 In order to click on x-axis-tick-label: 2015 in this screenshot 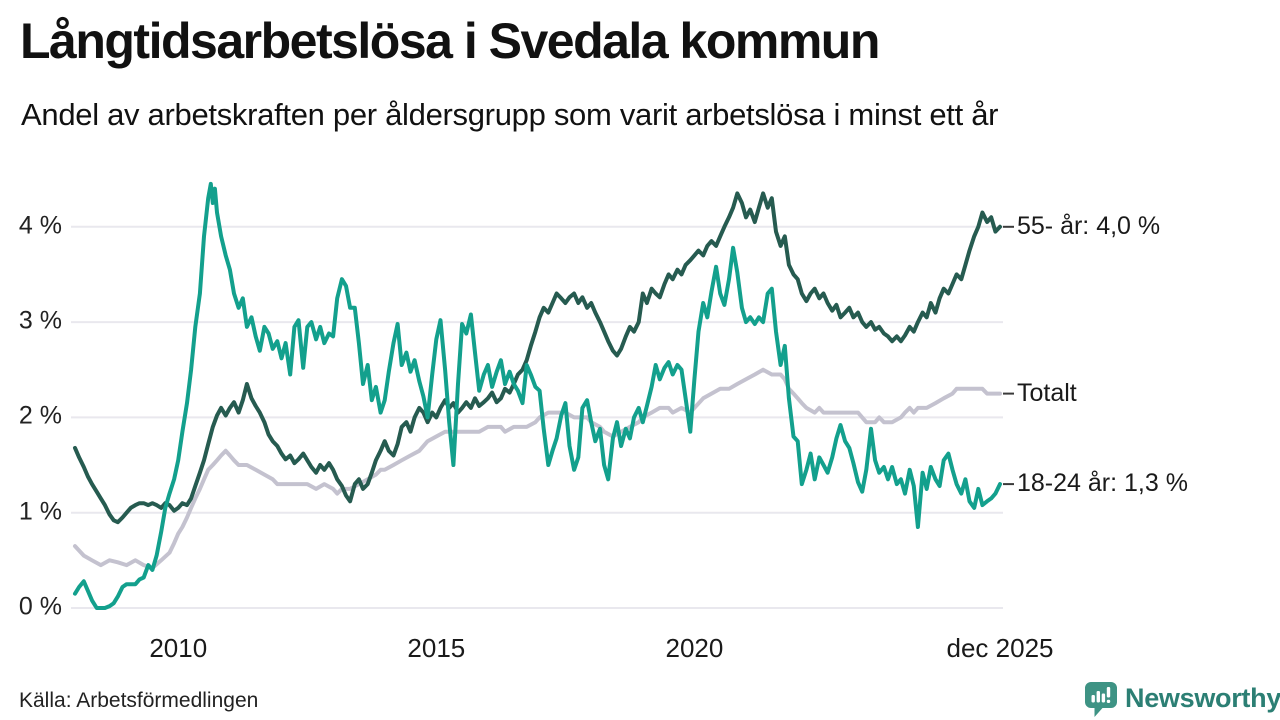, I will do `click(436, 648)`.